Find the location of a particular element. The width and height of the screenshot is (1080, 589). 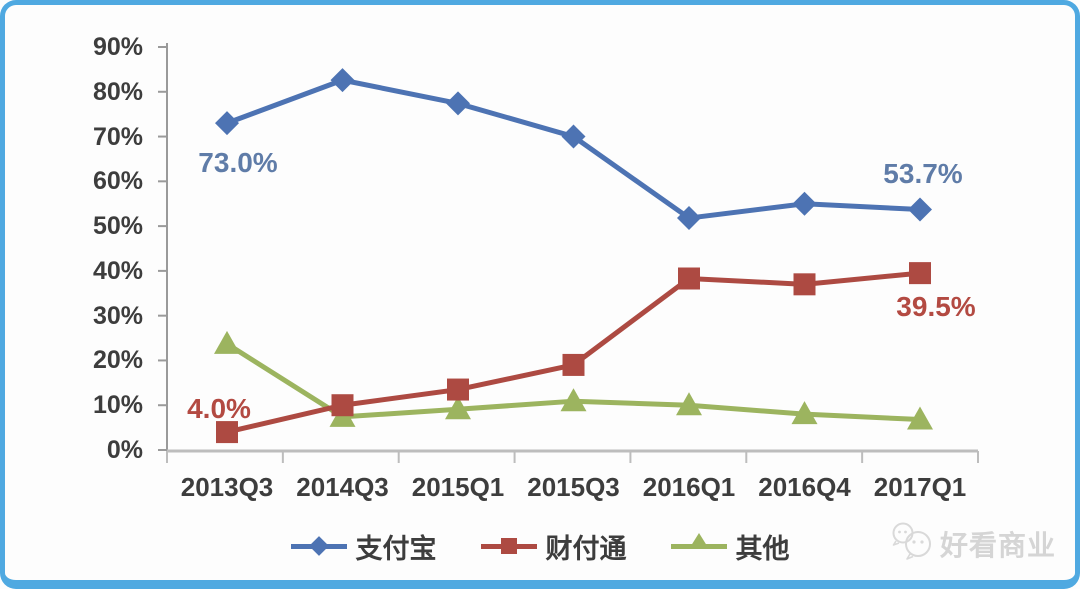

y-tick-label: 40% is located at coordinates (117, 270).